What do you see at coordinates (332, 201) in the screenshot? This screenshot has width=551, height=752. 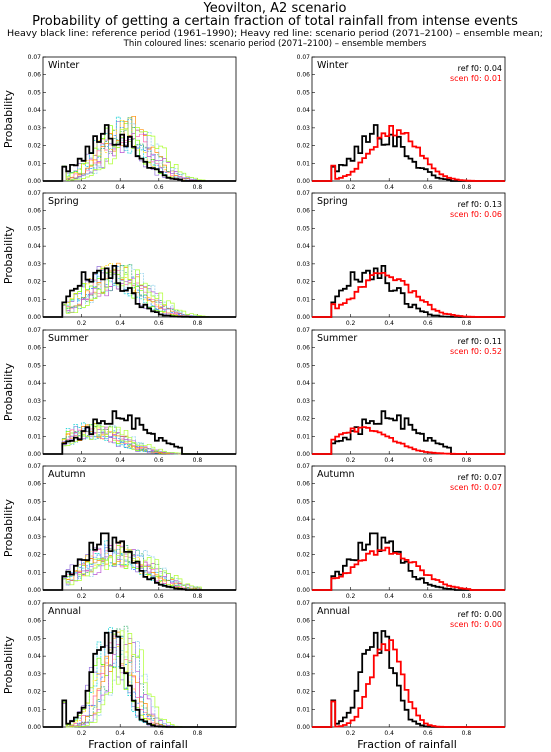 I see `season-label: Spring` at bounding box center [332, 201].